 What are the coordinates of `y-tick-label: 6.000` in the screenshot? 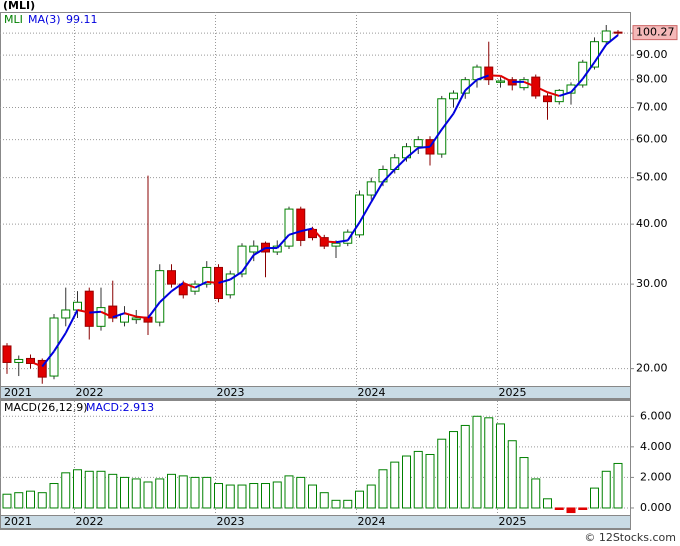 It's located at (656, 415).